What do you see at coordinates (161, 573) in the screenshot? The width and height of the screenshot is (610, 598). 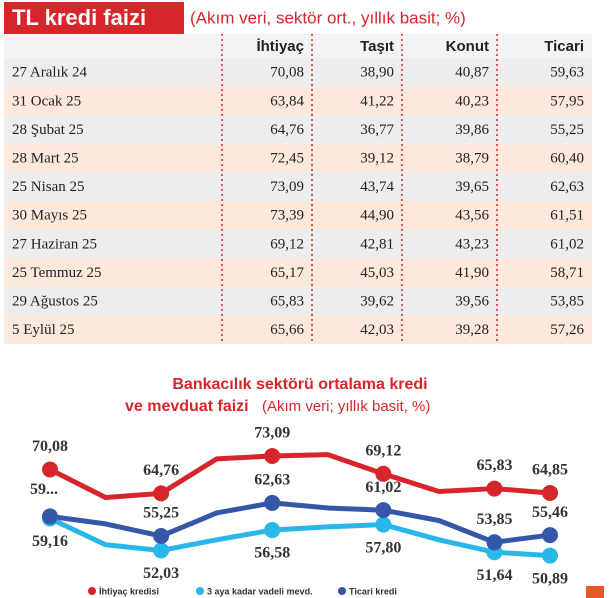 I see `value-label: 52,03` at bounding box center [161, 573].